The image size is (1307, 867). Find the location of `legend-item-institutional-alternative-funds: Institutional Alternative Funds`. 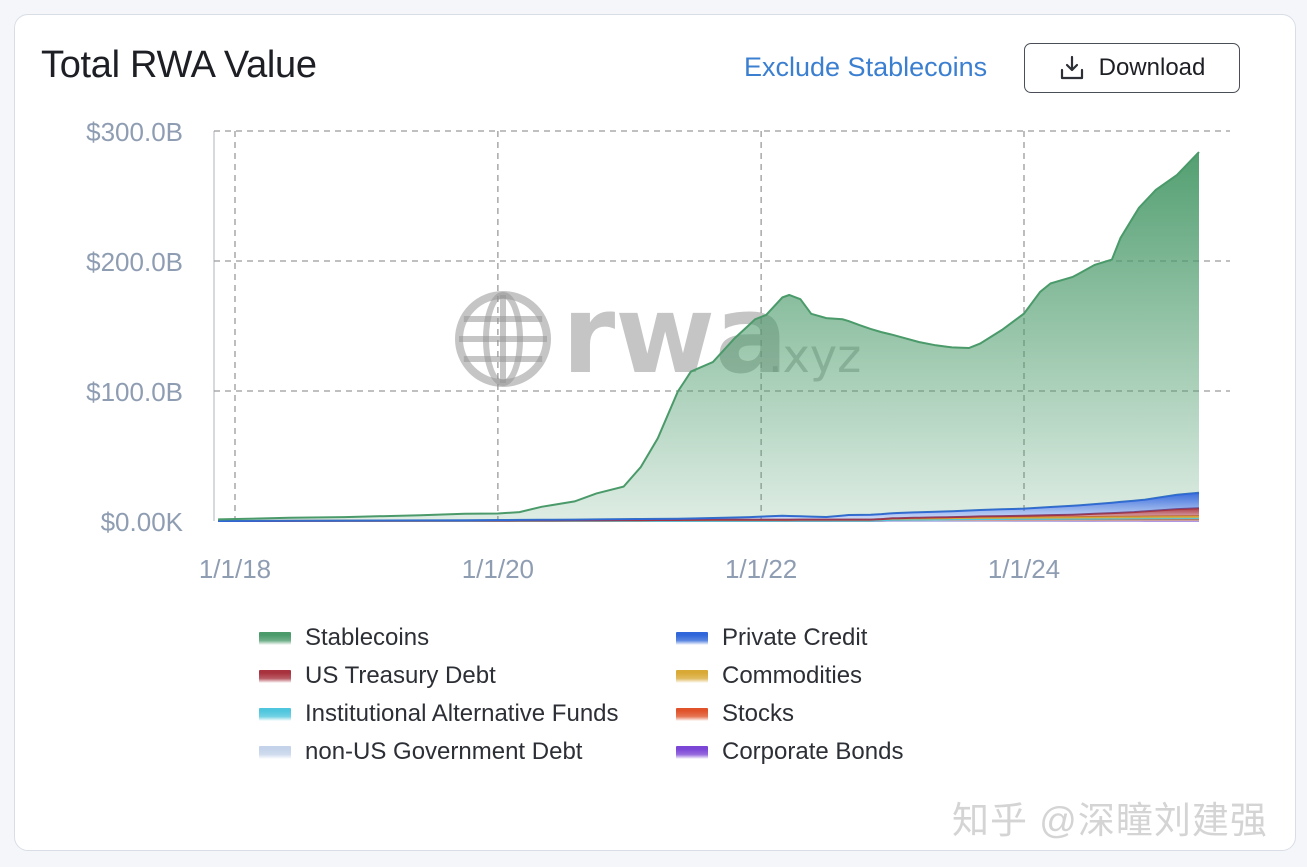

legend-item-institutional-alternative-funds: Institutional Alternative Funds is located at coordinates (439, 714).